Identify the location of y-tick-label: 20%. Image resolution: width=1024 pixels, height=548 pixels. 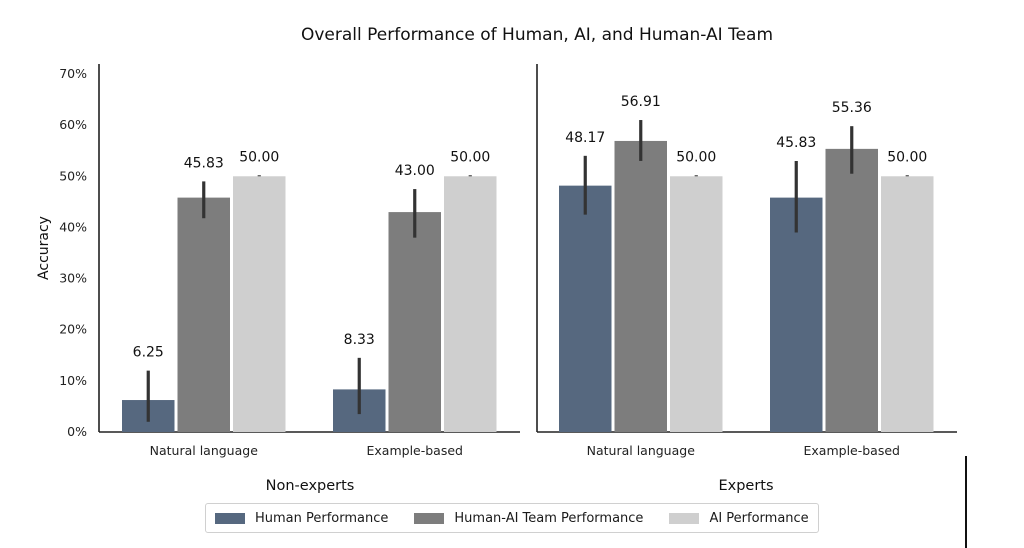
(73, 329).